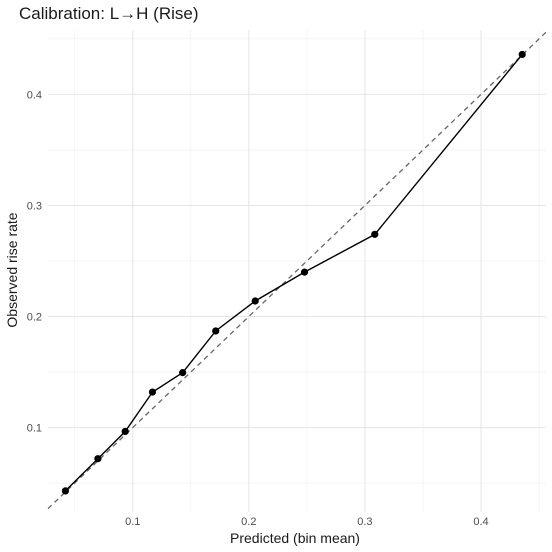 The width and height of the screenshot is (552, 552). What do you see at coordinates (34, 261) in the screenshot?
I see `y-axis-ticks: 0.1 0.2 0.3 0.4` at bounding box center [34, 261].